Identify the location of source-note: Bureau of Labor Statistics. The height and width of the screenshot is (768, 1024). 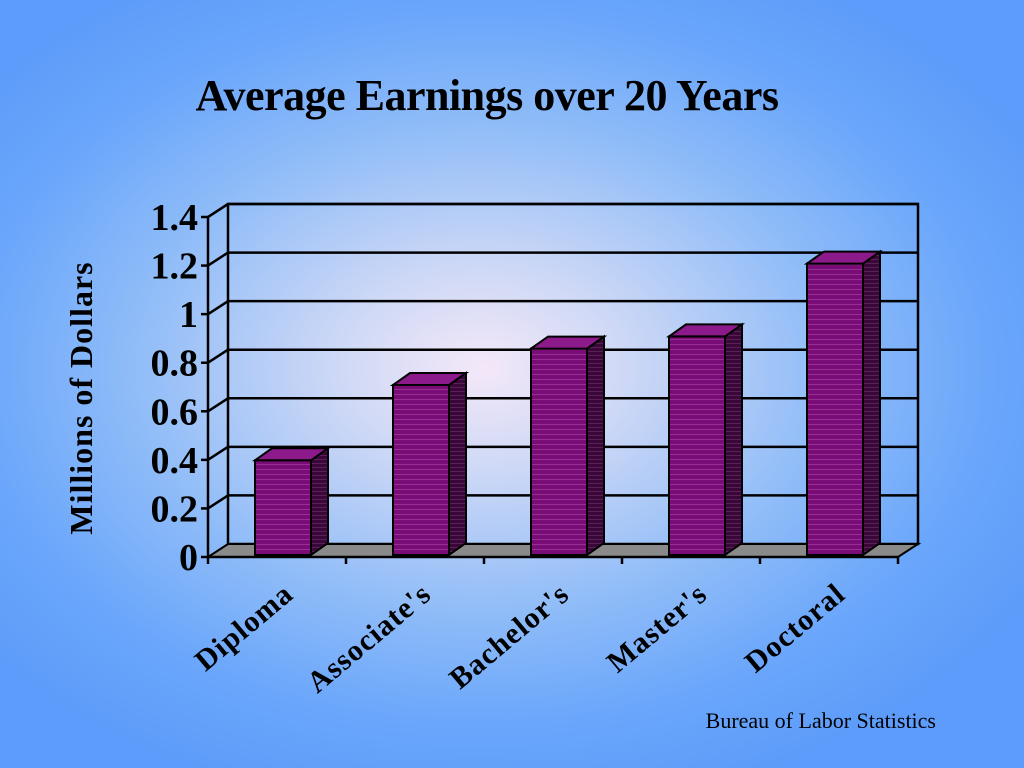
(820, 720).